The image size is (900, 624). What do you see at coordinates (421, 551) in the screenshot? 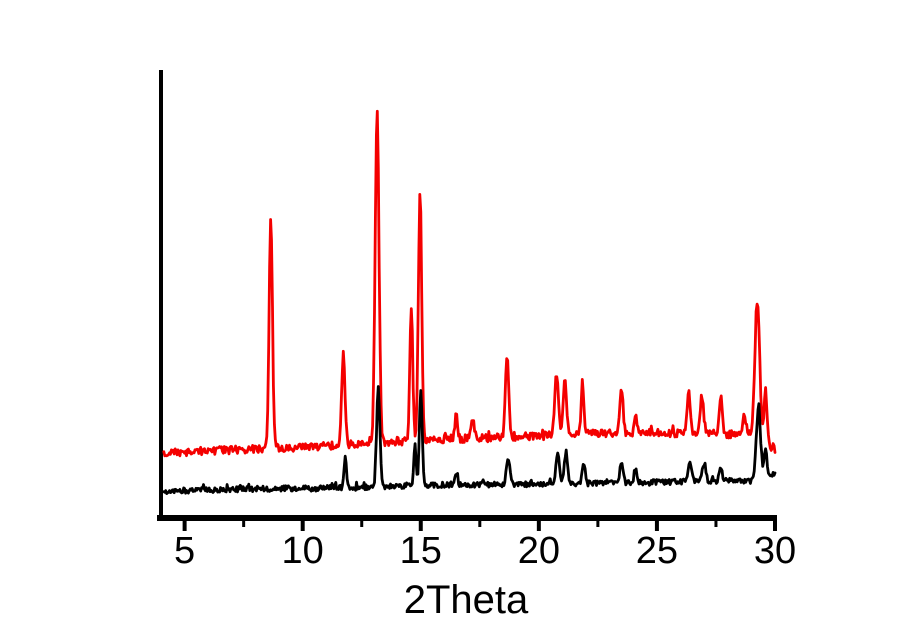
I see `x-tick-label: 15` at bounding box center [421, 551].